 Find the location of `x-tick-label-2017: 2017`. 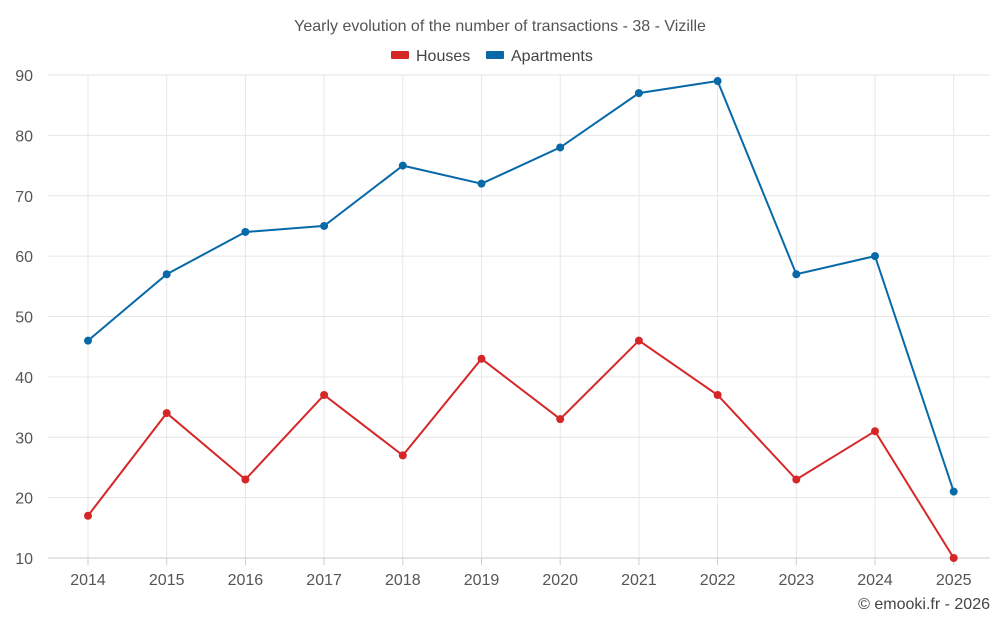

x-tick-label-2017: 2017 is located at coordinates (324, 580).